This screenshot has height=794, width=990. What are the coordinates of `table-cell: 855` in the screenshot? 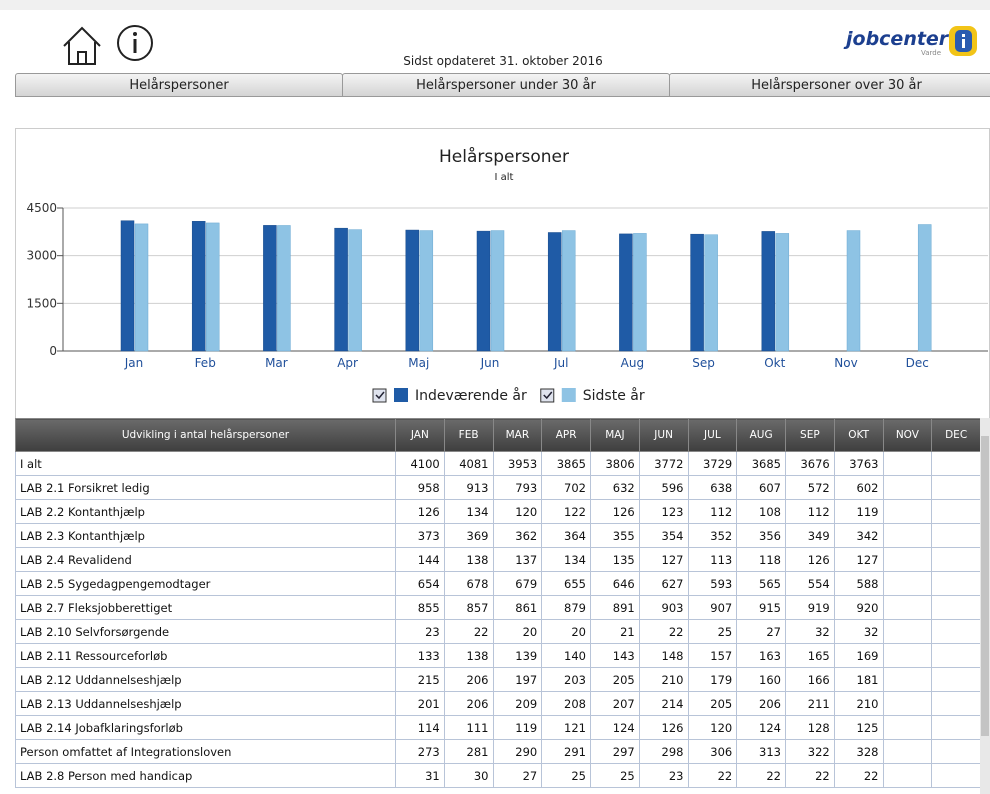 It's located at (420, 607).